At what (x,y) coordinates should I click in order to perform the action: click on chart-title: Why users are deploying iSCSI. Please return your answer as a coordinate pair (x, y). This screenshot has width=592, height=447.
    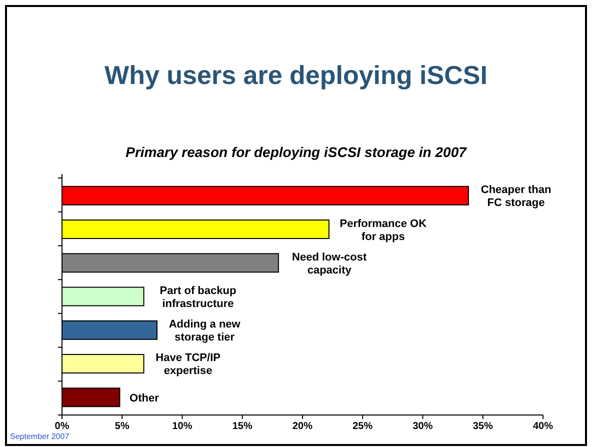
    Looking at the image, I should click on (296, 75).